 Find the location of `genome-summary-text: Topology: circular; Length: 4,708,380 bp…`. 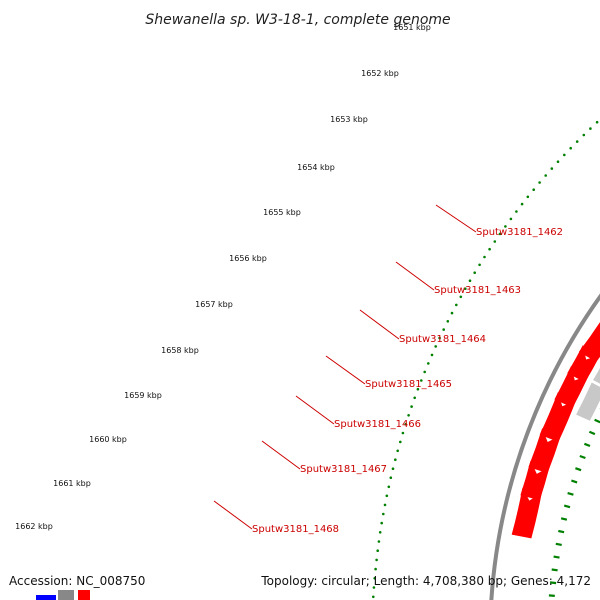

genome-summary-text: Topology: circular; Length: 4,708,380 bp… is located at coordinates (426, 581).